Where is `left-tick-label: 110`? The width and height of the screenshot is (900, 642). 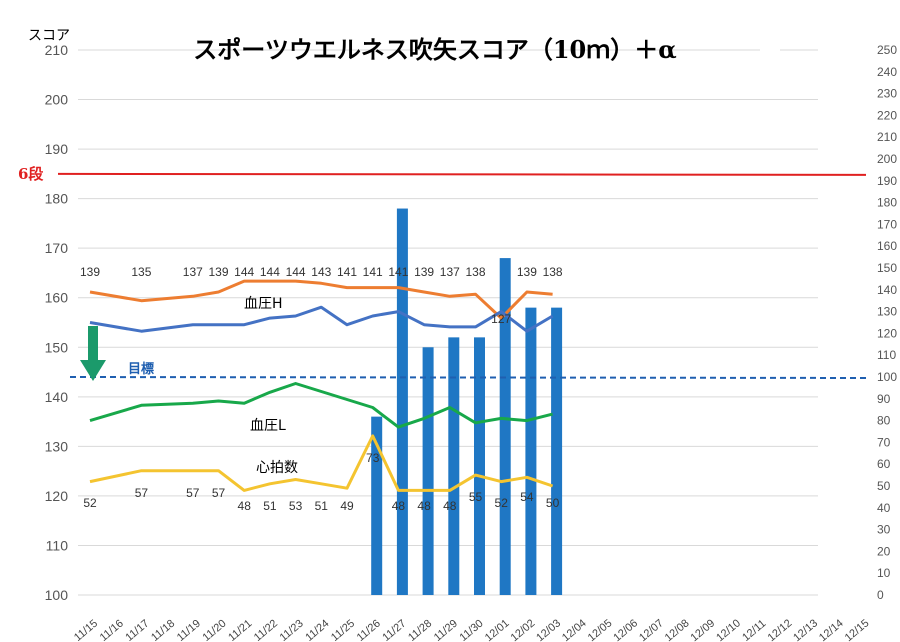
left-tick-label: 110 is located at coordinates (57, 545).